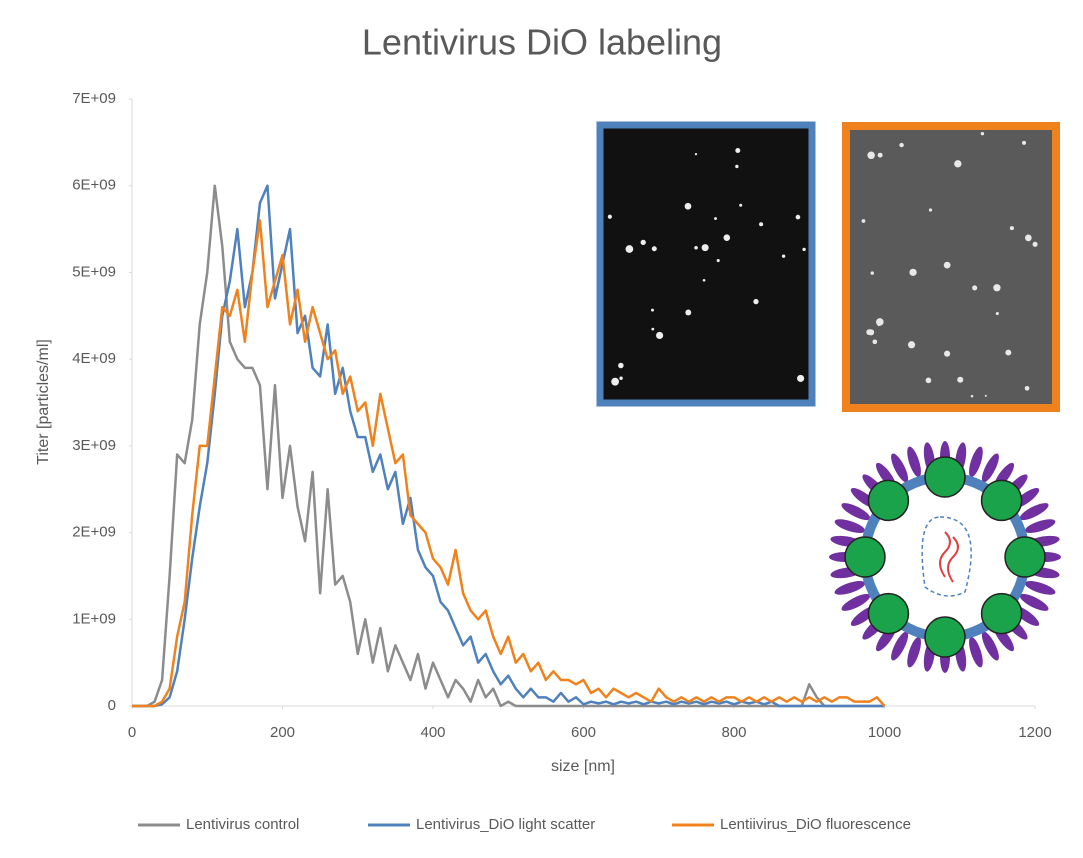 The height and width of the screenshot is (858, 1083). Describe the element at coordinates (733, 732) in the screenshot. I see `x-tick-label: 800` at that location.